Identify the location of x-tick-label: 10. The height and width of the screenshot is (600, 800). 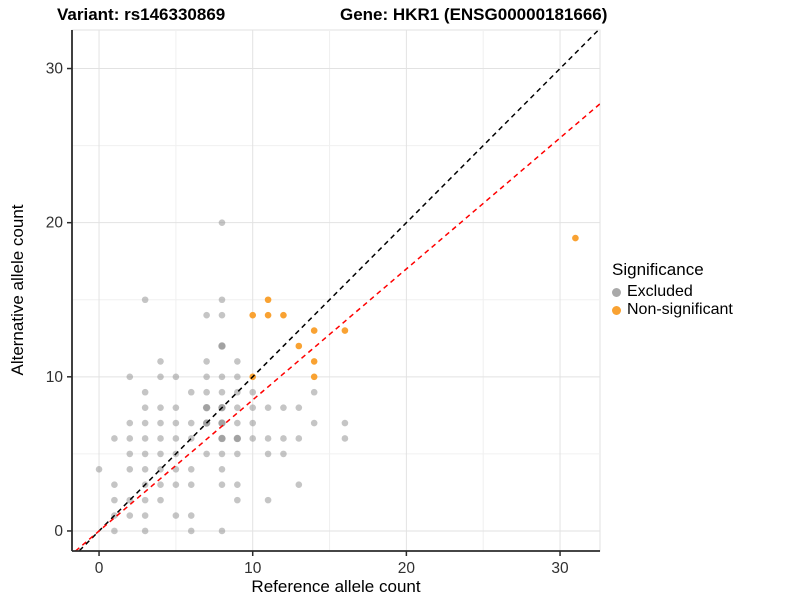
(253, 568).